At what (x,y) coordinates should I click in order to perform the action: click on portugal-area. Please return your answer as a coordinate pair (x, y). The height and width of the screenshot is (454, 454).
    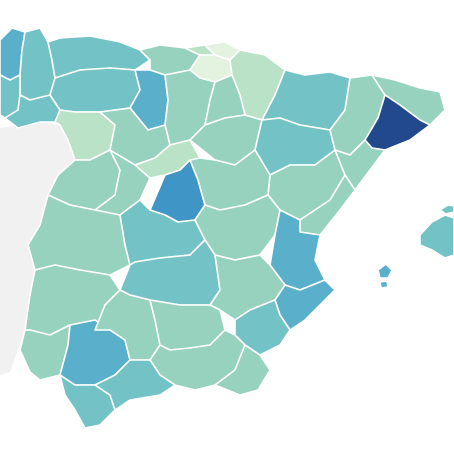
    Looking at the image, I should click on (37, 248).